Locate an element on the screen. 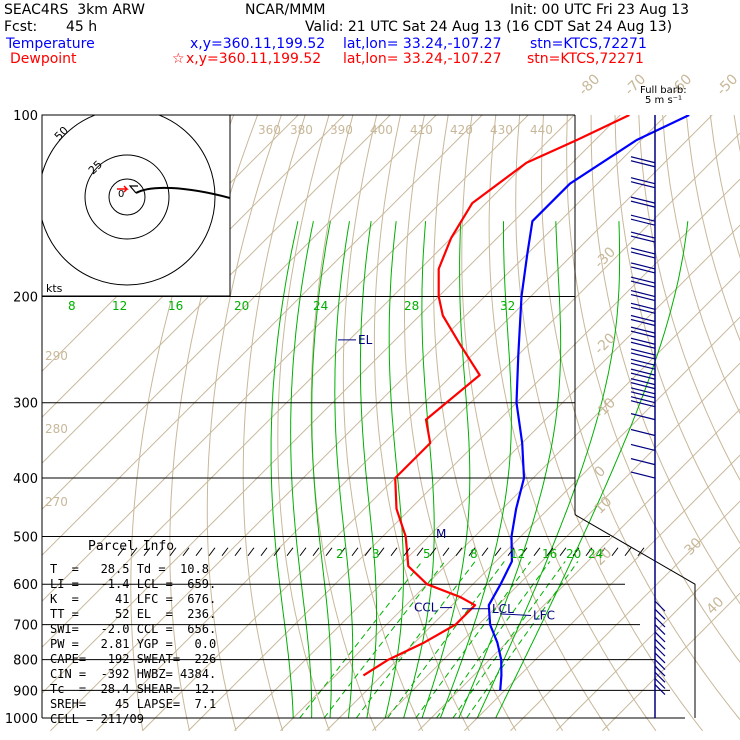 This screenshot has height=740, width=740. pressure-label: 400 is located at coordinates (25, 479).